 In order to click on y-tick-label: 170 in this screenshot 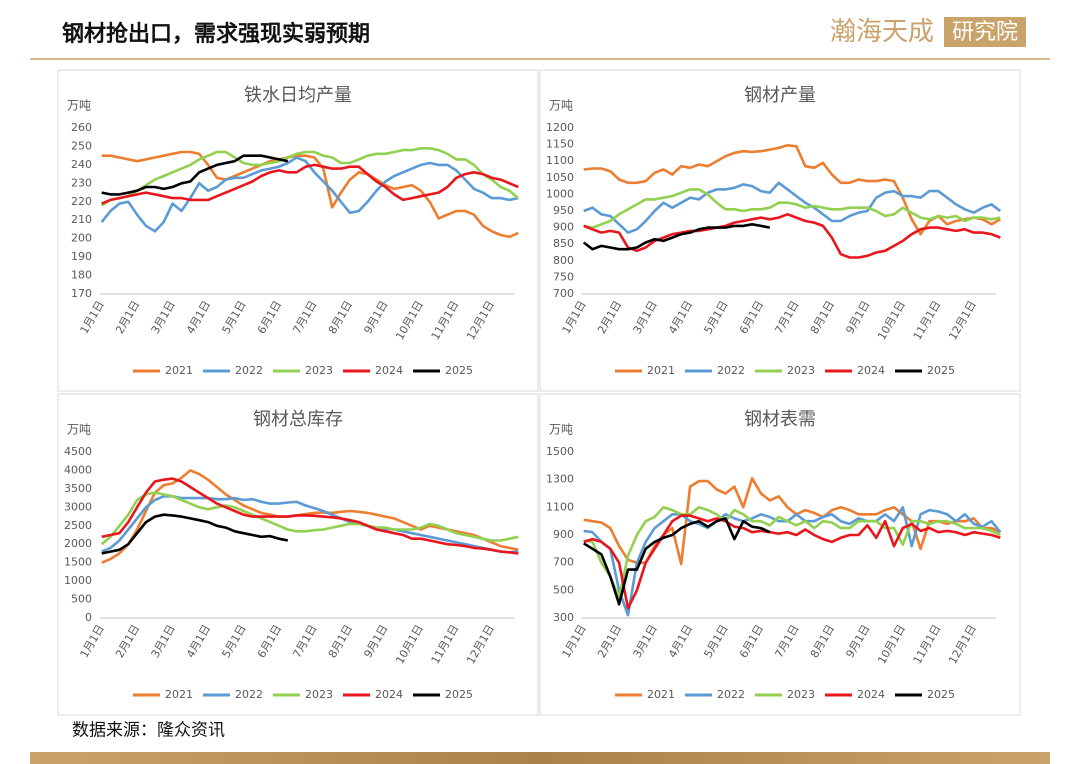, I will do `click(81, 293)`.